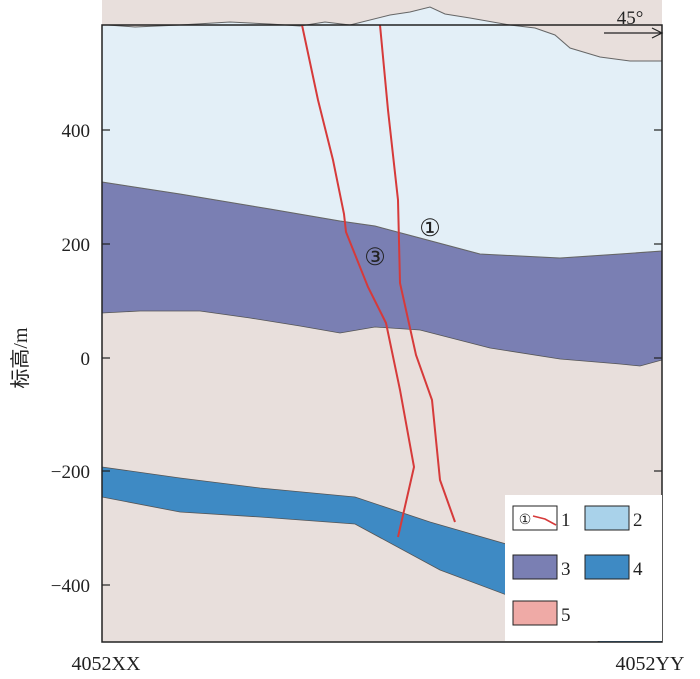 This screenshot has width=700, height=679. I want to click on y-tick-label-200: 200, so click(76, 245).